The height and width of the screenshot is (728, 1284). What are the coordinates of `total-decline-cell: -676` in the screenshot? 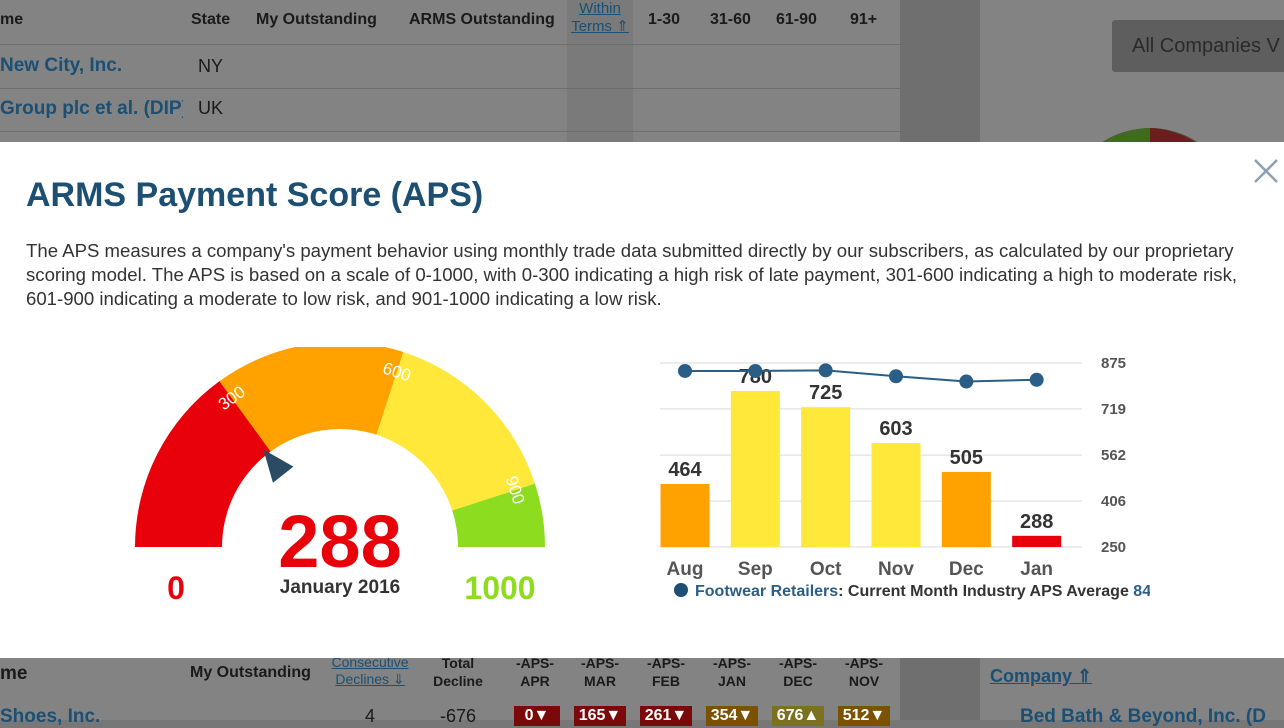 It's located at (458, 716).